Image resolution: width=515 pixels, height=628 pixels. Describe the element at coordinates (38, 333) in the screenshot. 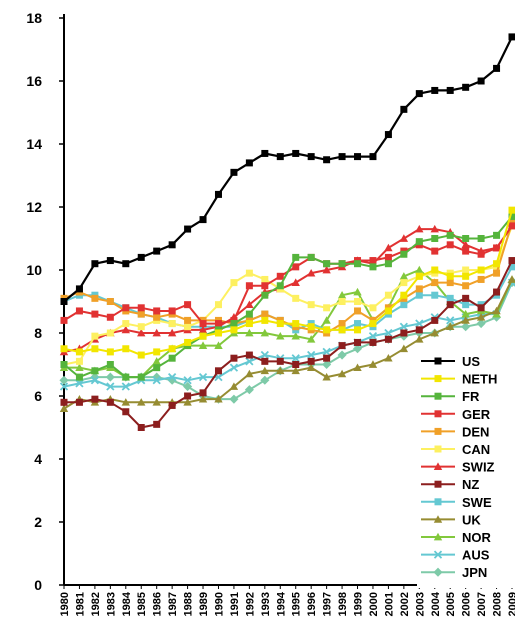

I see `y-tick-label: 8` at that location.